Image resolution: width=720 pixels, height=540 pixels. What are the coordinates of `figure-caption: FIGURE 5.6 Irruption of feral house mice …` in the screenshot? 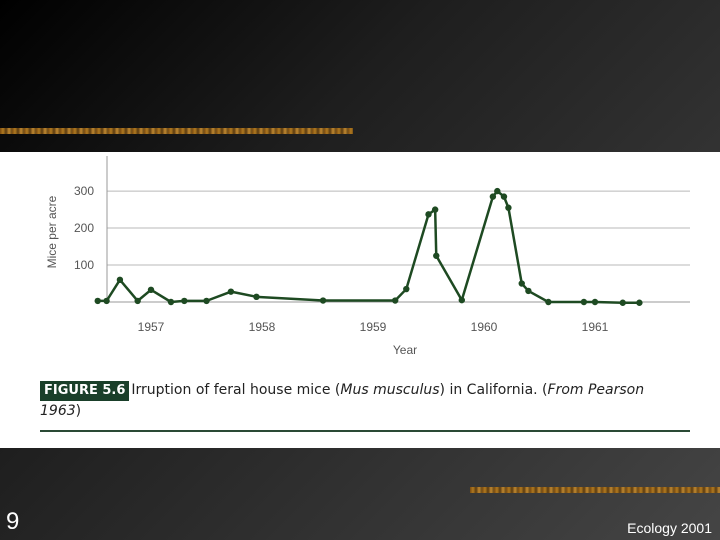 It's located at (360, 400).